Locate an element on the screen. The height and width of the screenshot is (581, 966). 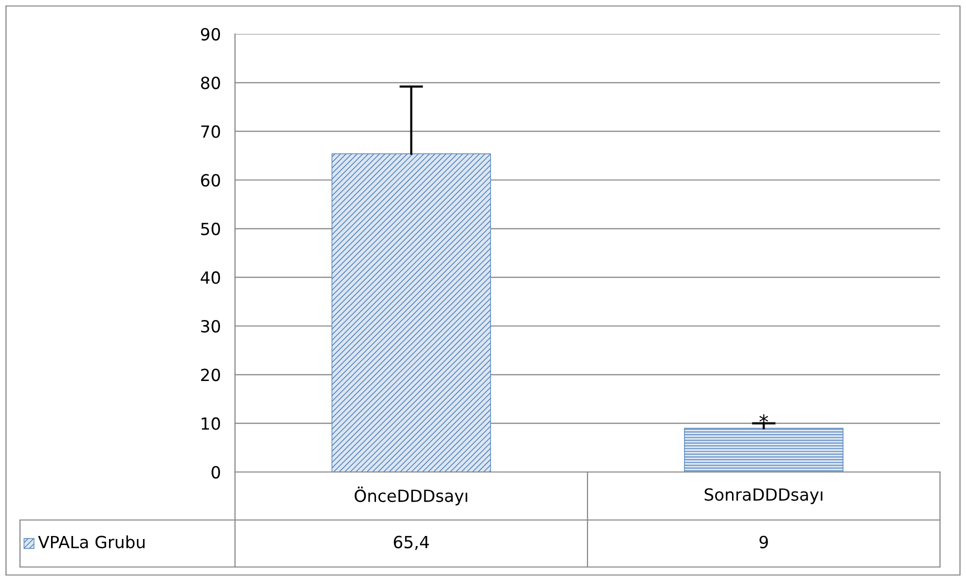
y-tick-label: 90 is located at coordinates (210, 34).